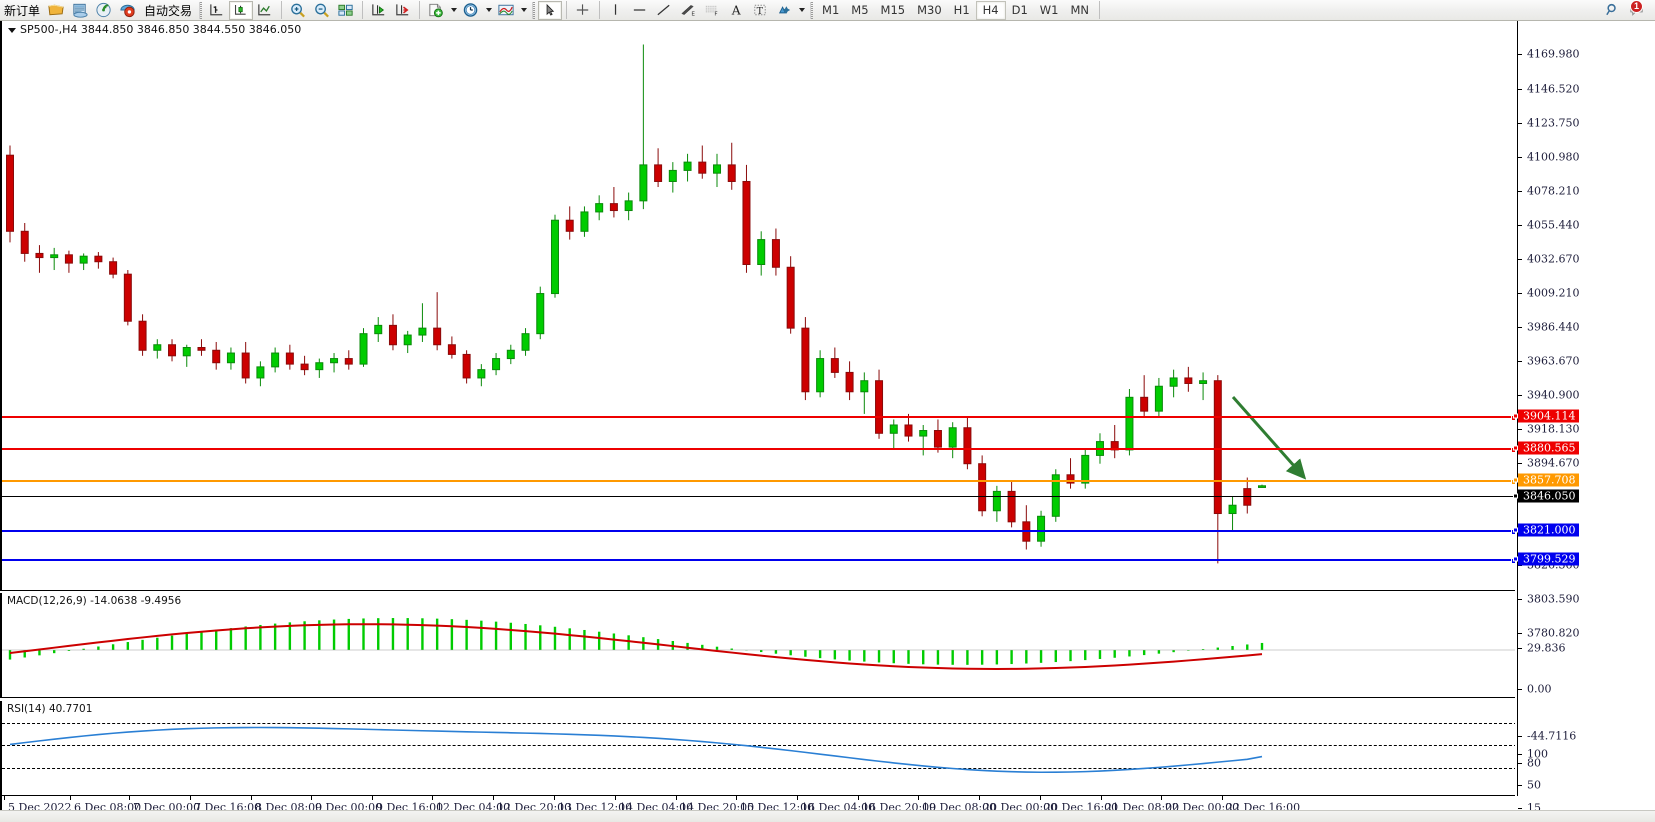  What do you see at coordinates (322, 10) in the screenshot?
I see `zoom-out-icon` at bounding box center [322, 10].